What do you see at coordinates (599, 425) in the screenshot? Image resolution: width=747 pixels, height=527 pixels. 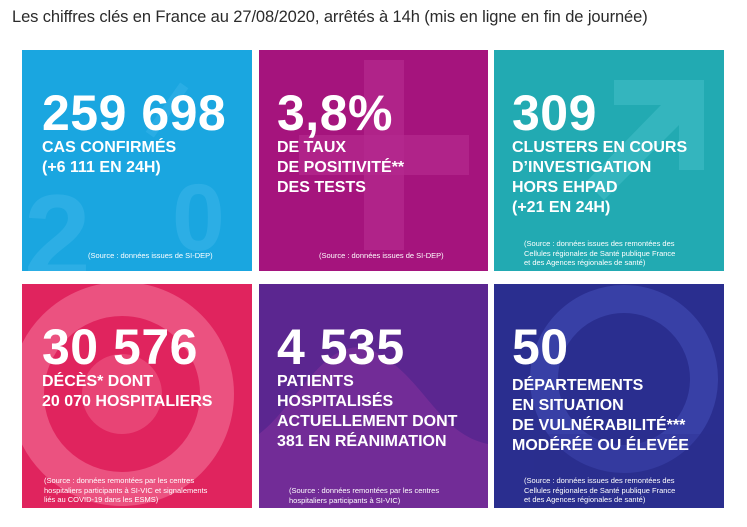 I see `label-line: DE VULNÉRABILITÉ***` at bounding box center [599, 425].